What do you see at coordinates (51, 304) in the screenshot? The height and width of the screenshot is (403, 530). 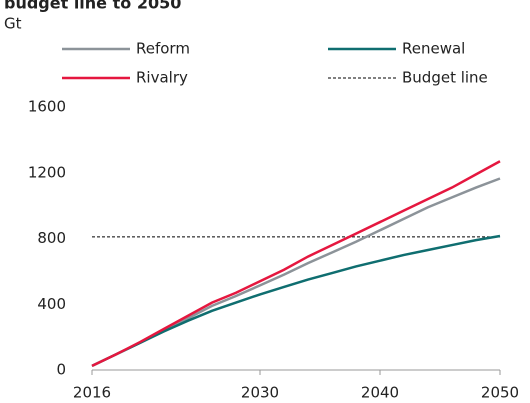 I see `y-tick-label: 400` at bounding box center [51, 304].